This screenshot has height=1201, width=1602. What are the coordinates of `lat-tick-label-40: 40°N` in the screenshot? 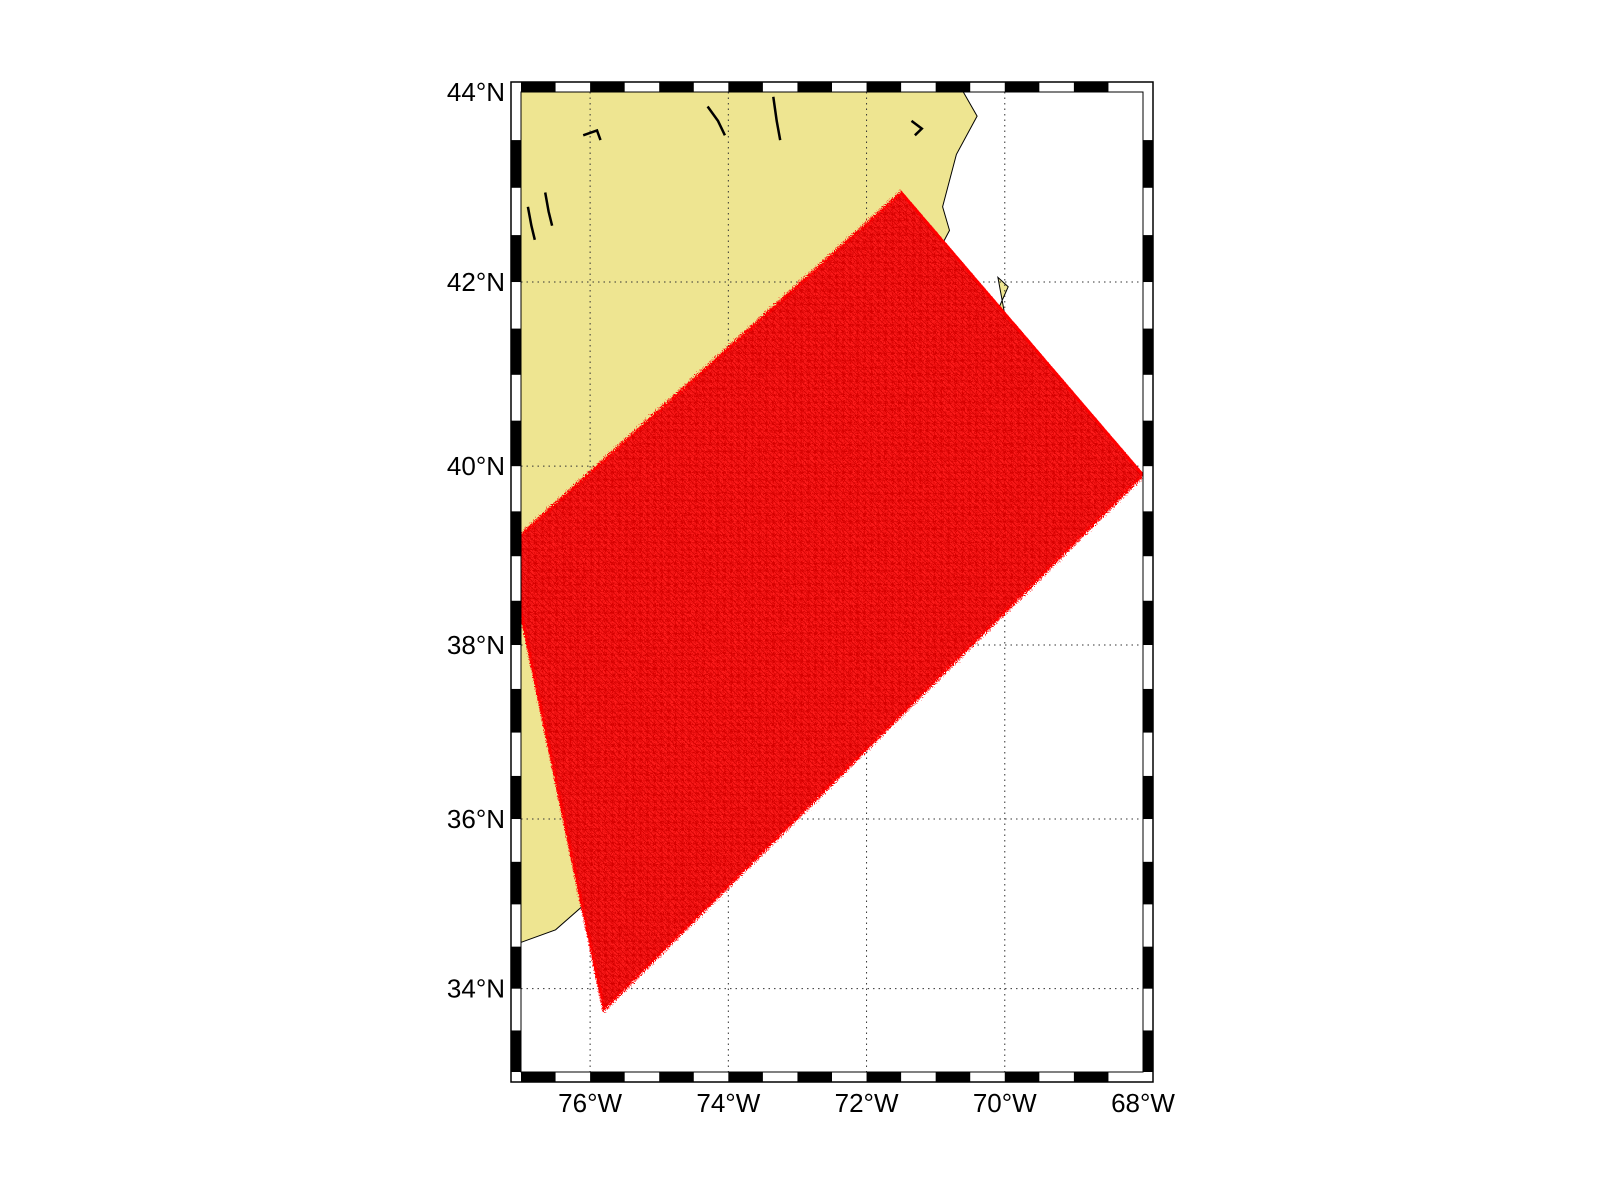 It's located at (476, 466).